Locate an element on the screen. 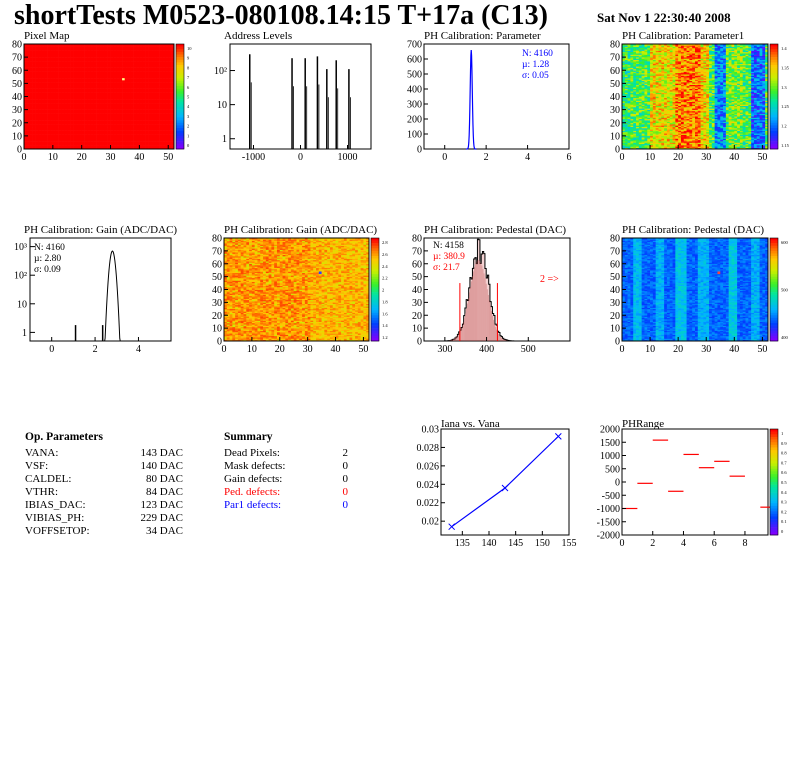 The height and width of the screenshot is (772, 796). pixel-map-xtick-label: 50 is located at coordinates (168, 157).